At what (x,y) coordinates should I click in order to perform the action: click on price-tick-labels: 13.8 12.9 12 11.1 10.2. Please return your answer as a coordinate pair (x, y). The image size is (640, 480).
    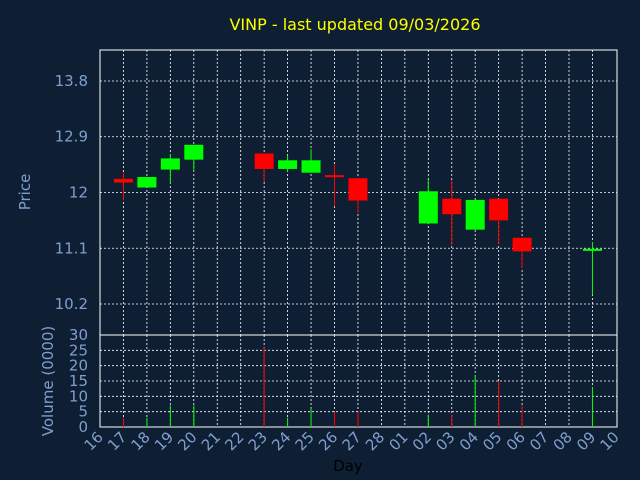
    Looking at the image, I should click on (71, 192).